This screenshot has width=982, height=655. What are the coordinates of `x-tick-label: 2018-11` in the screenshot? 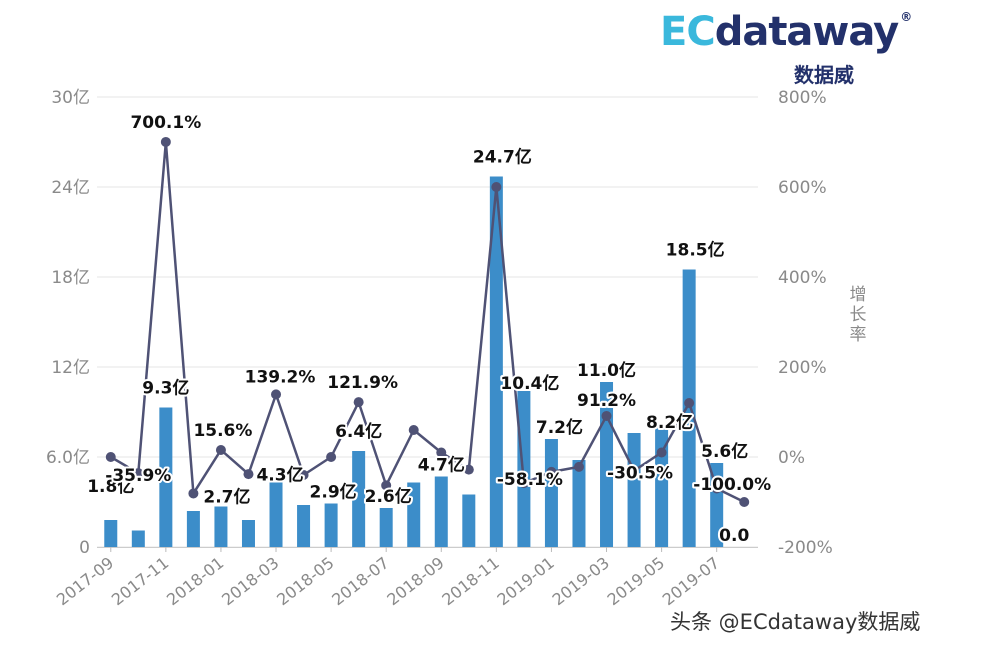 It's located at (470, 581).